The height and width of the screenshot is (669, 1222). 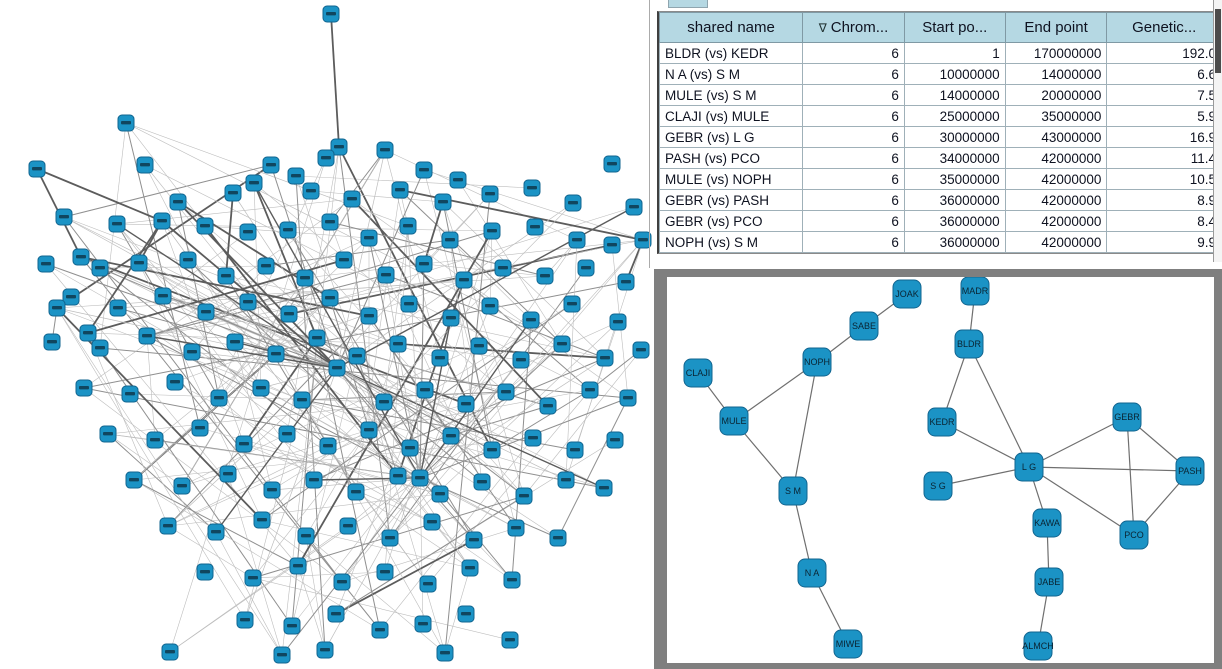 I want to click on table-cell: 7.5, so click(x=1164, y=95).